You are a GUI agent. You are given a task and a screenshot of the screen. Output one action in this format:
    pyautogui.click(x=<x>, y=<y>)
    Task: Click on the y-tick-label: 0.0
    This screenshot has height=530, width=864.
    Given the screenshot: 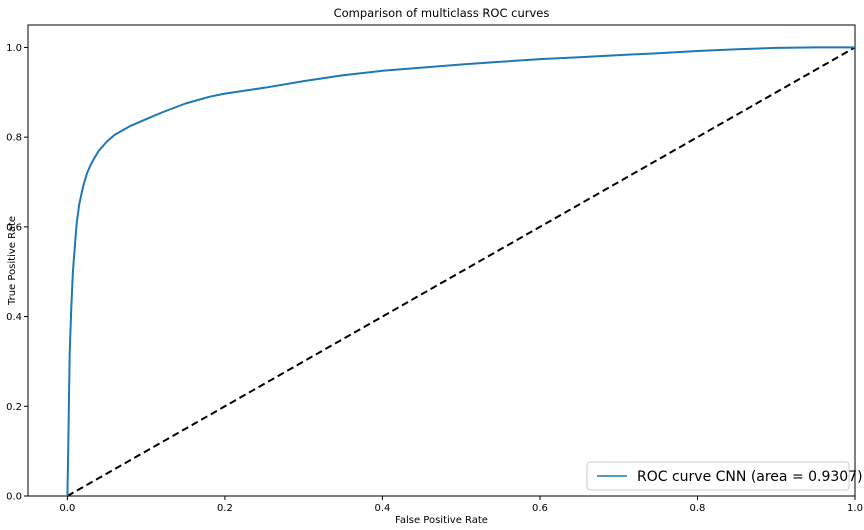 What is the action you would take?
    pyautogui.click(x=14, y=497)
    